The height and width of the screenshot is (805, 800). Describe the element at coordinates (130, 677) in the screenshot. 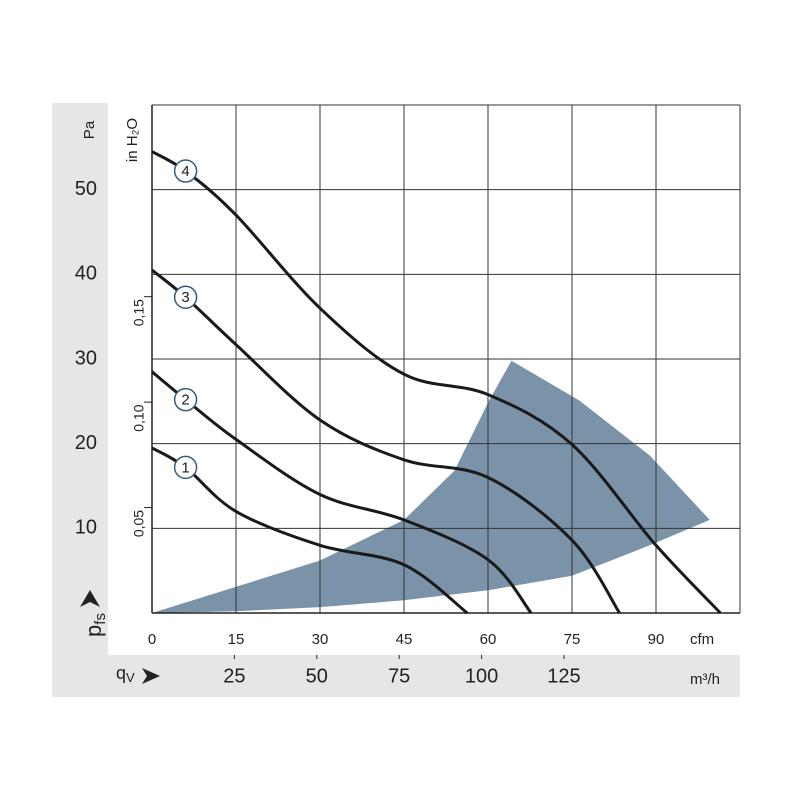

I see `x-symbol-sub: V` at that location.